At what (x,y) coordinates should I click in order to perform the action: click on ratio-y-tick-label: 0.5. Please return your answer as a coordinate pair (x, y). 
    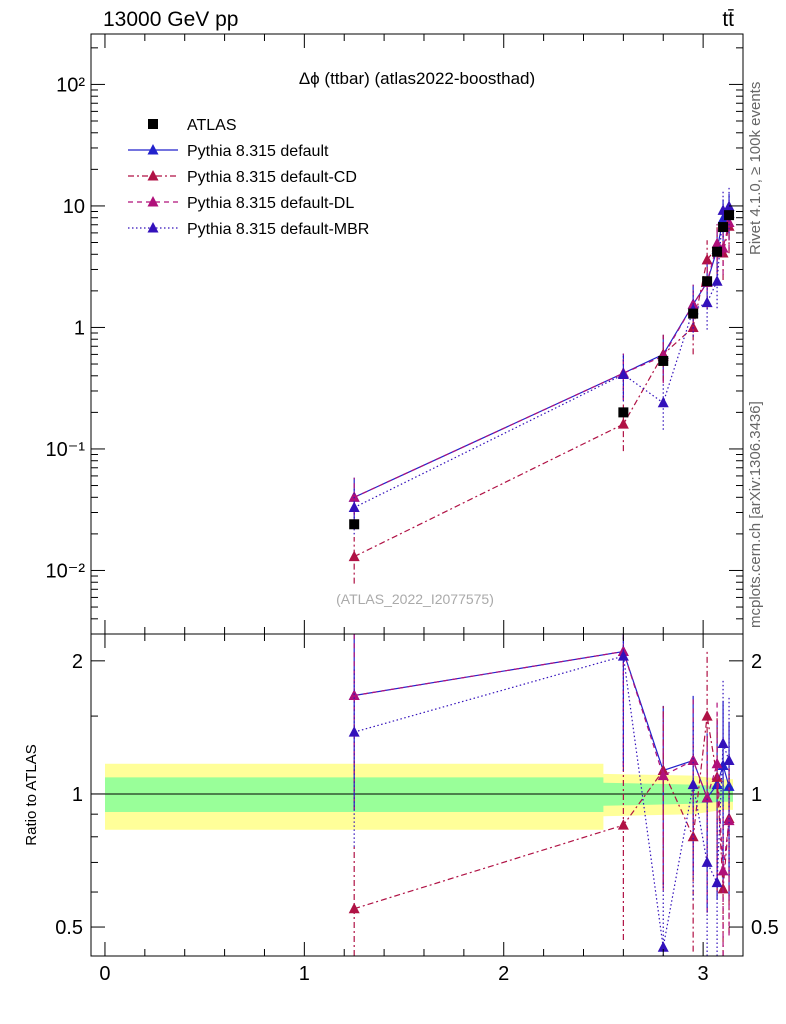
    Looking at the image, I should click on (69, 928).